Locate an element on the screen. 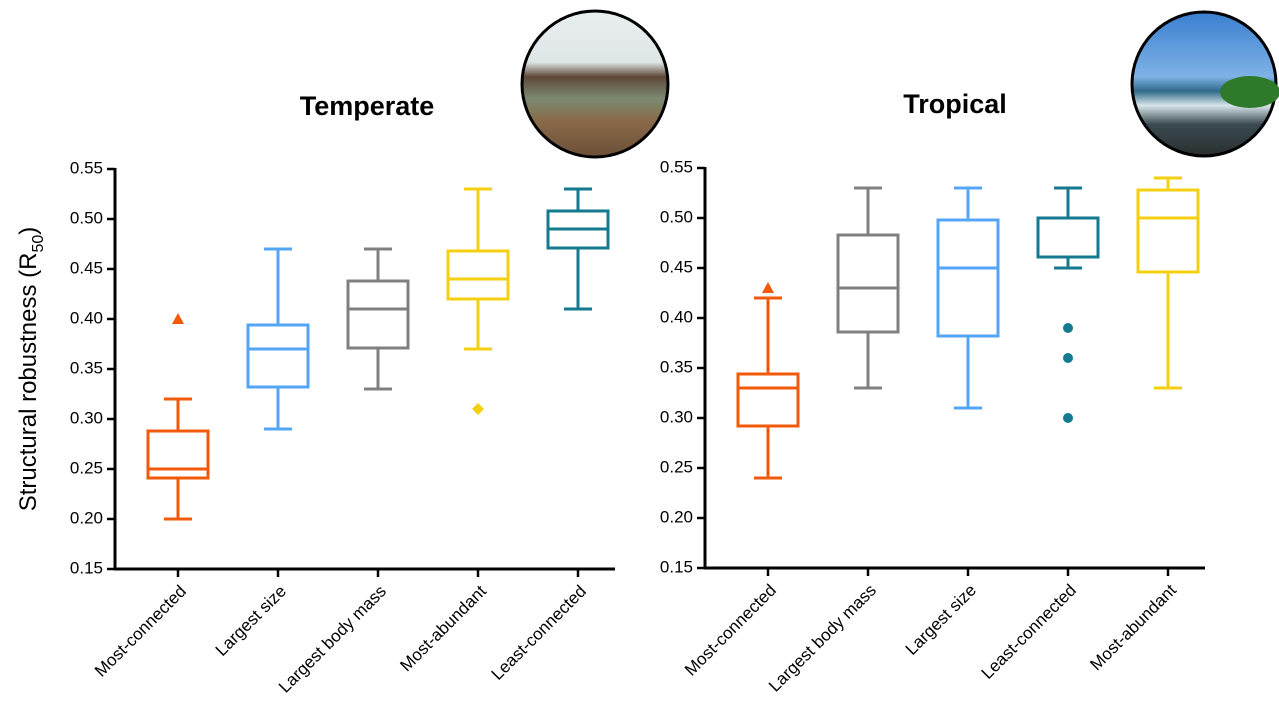  chart-title: Tropical is located at coordinates (955, 104).